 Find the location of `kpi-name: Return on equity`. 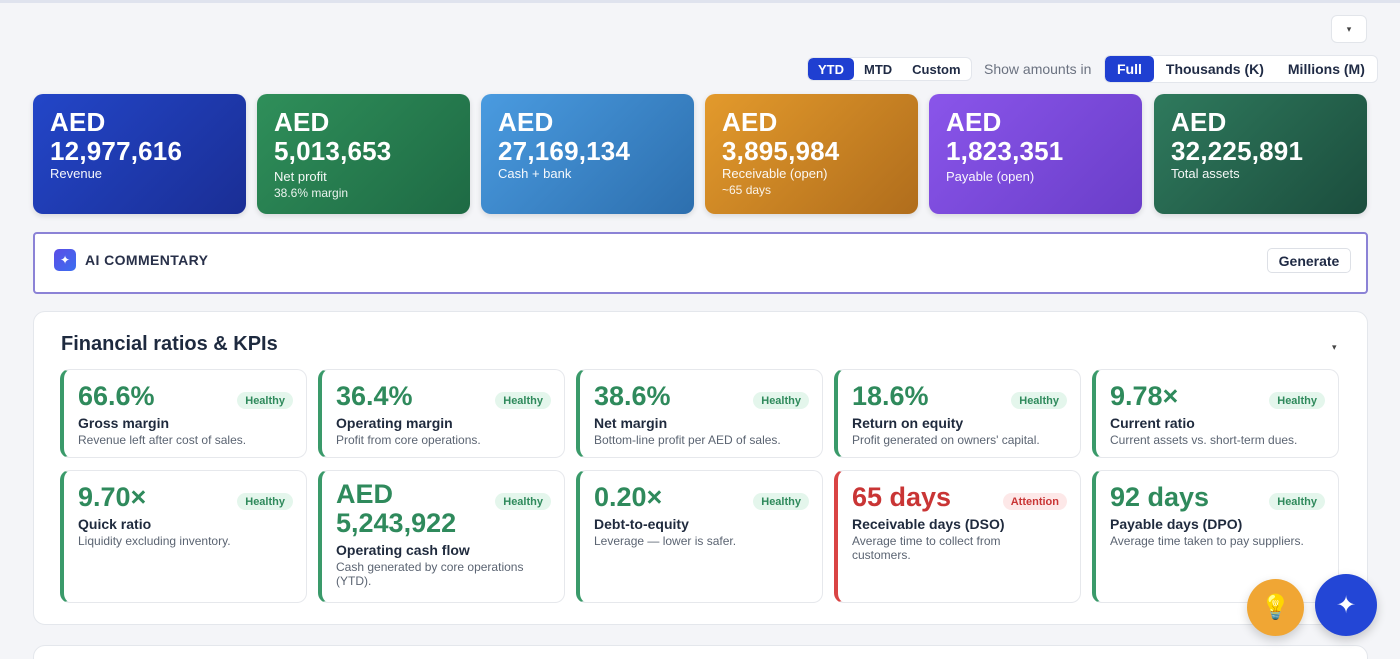

kpi-name: Return on equity is located at coordinates (908, 423).